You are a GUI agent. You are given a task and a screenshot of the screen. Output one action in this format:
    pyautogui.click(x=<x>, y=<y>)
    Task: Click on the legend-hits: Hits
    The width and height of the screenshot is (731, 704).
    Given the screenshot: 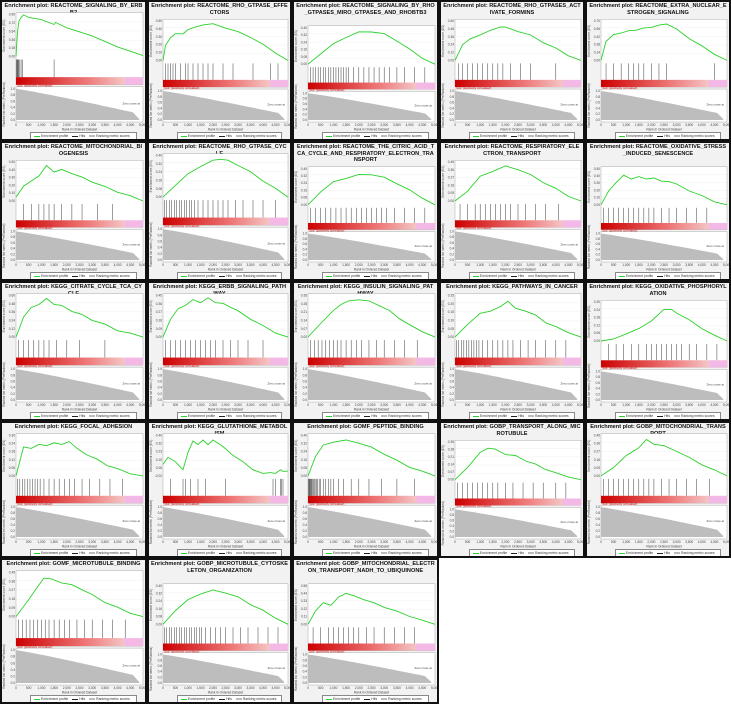 What is the action you would take?
    pyautogui.click(x=370, y=553)
    